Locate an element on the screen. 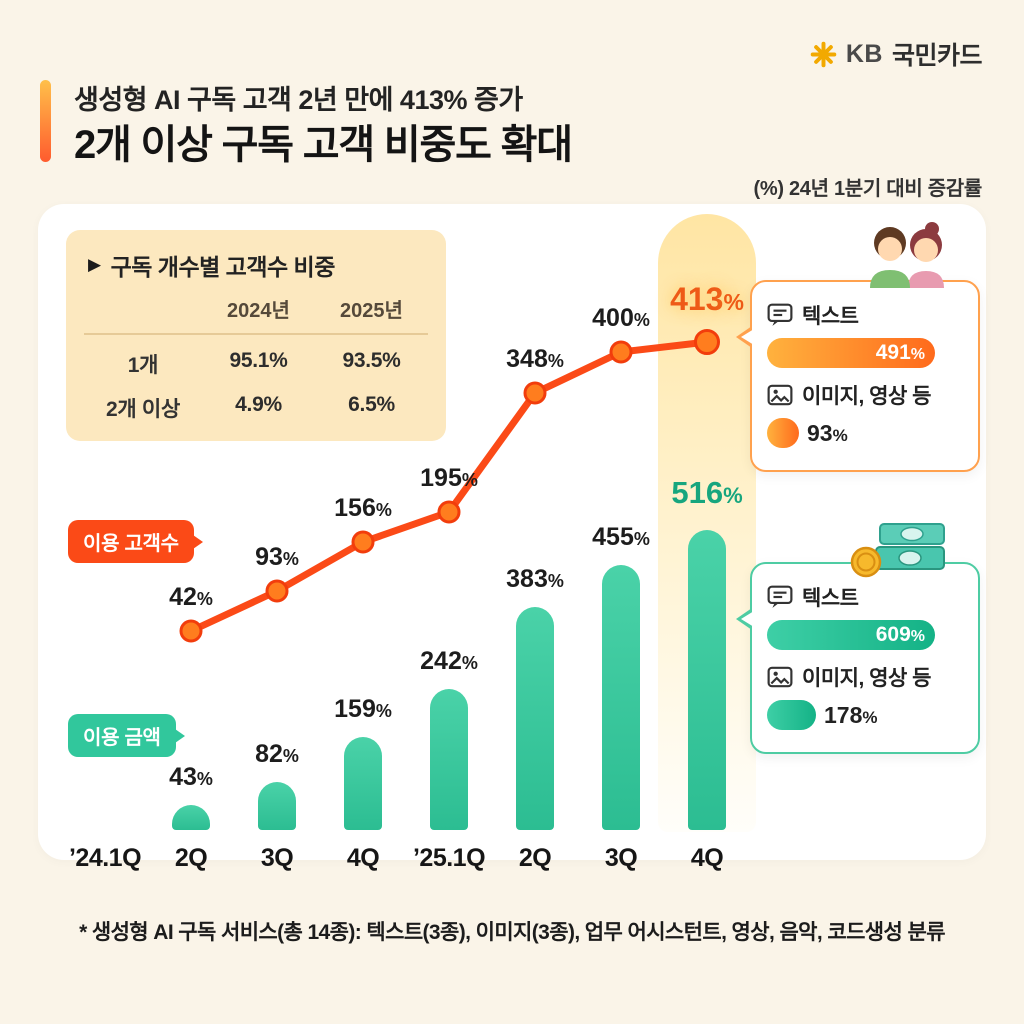 The image size is (1024, 1024). table-row-label: 2개 이상 is located at coordinates (143, 409).